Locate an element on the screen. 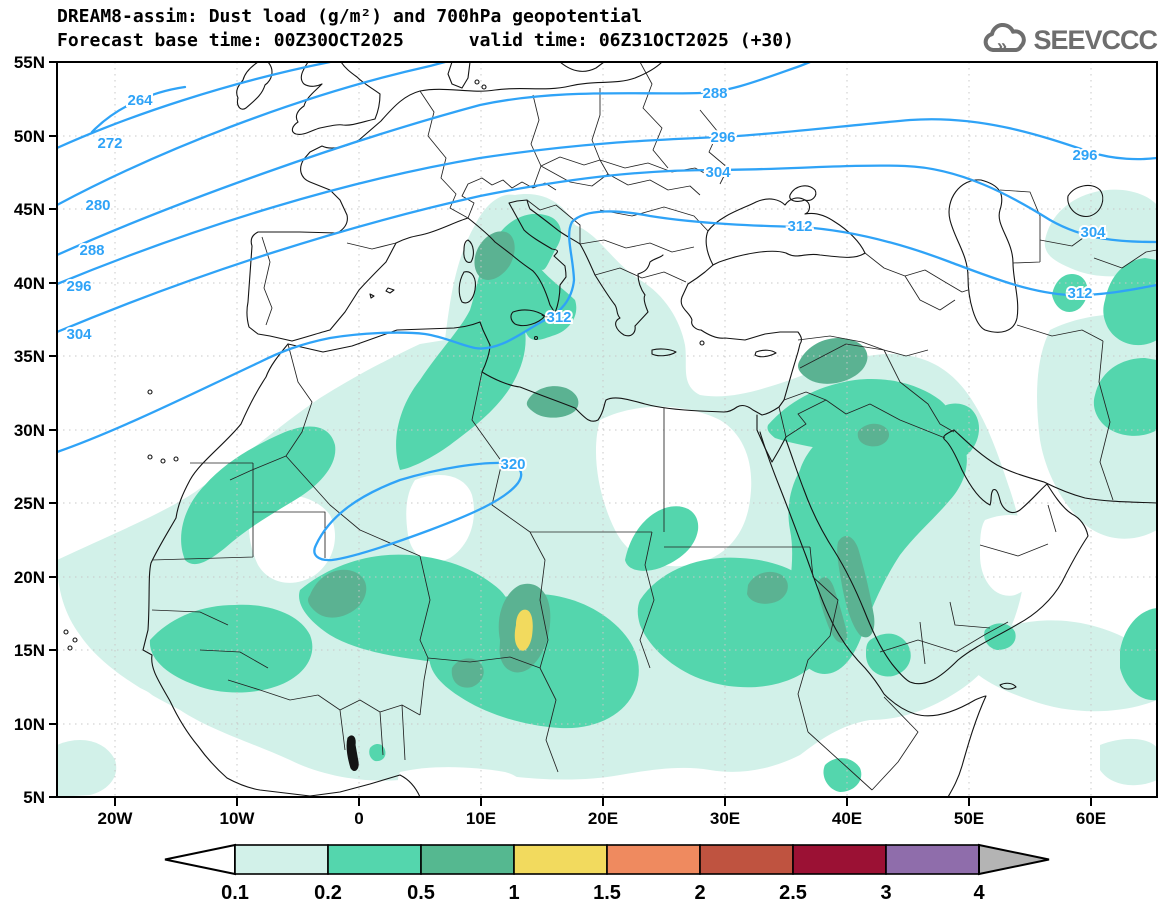 The height and width of the screenshot is (907, 1165). lake-volta is located at coordinates (352, 753).